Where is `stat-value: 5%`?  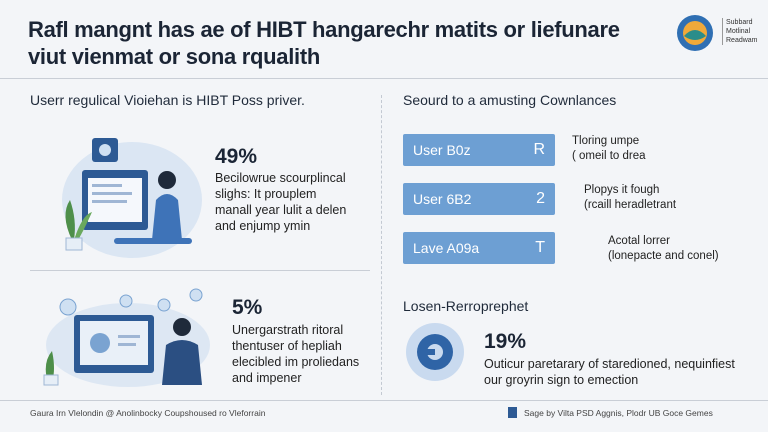
stat-value: 5% is located at coordinates (247, 307).